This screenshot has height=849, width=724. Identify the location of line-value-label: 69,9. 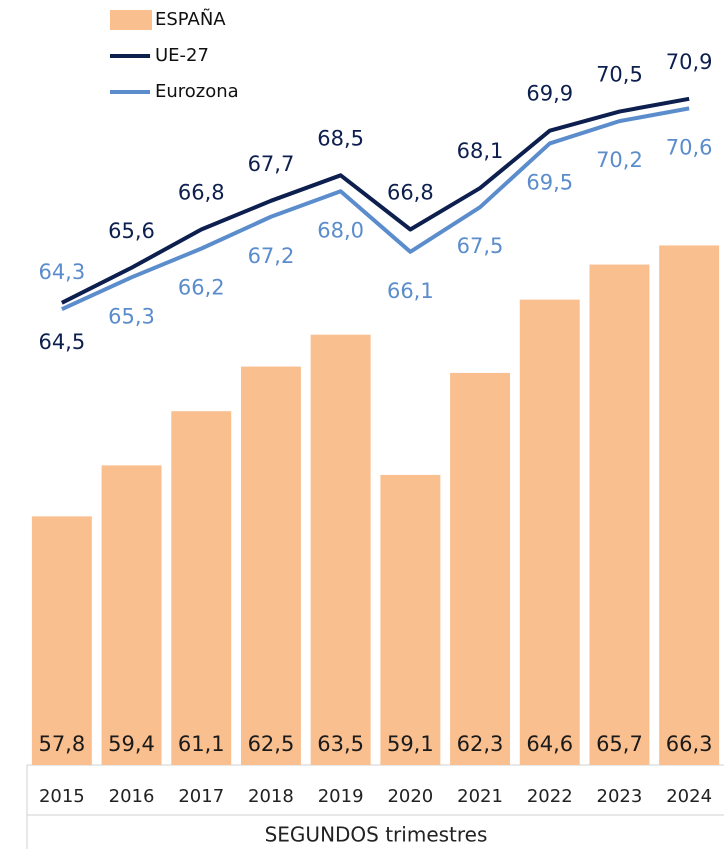
(549, 94).